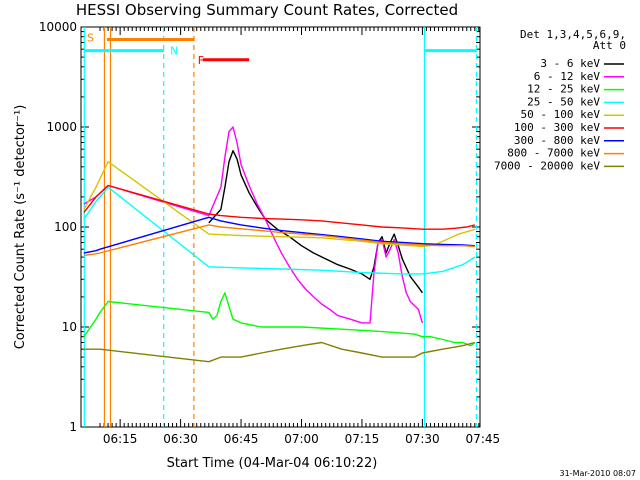  What do you see at coordinates (422, 439) in the screenshot?
I see `x-tick-label: 07:30` at bounding box center [422, 439].